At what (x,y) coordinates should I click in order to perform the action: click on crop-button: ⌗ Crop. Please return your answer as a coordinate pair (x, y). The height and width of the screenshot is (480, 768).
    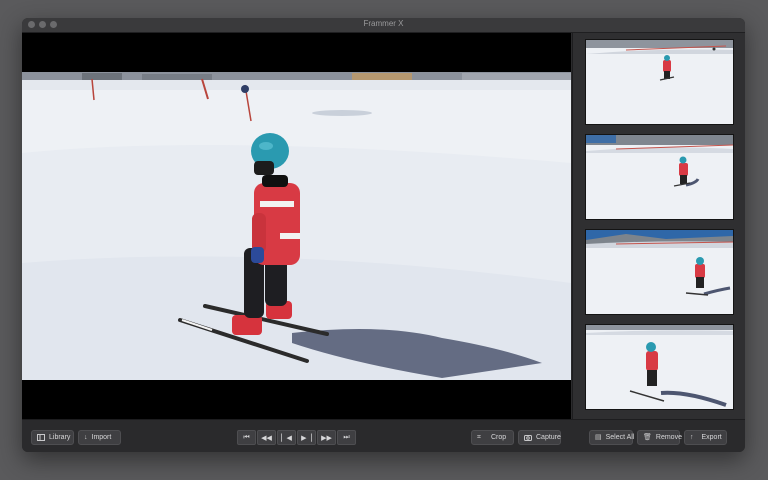
    Looking at the image, I should click on (492, 437).